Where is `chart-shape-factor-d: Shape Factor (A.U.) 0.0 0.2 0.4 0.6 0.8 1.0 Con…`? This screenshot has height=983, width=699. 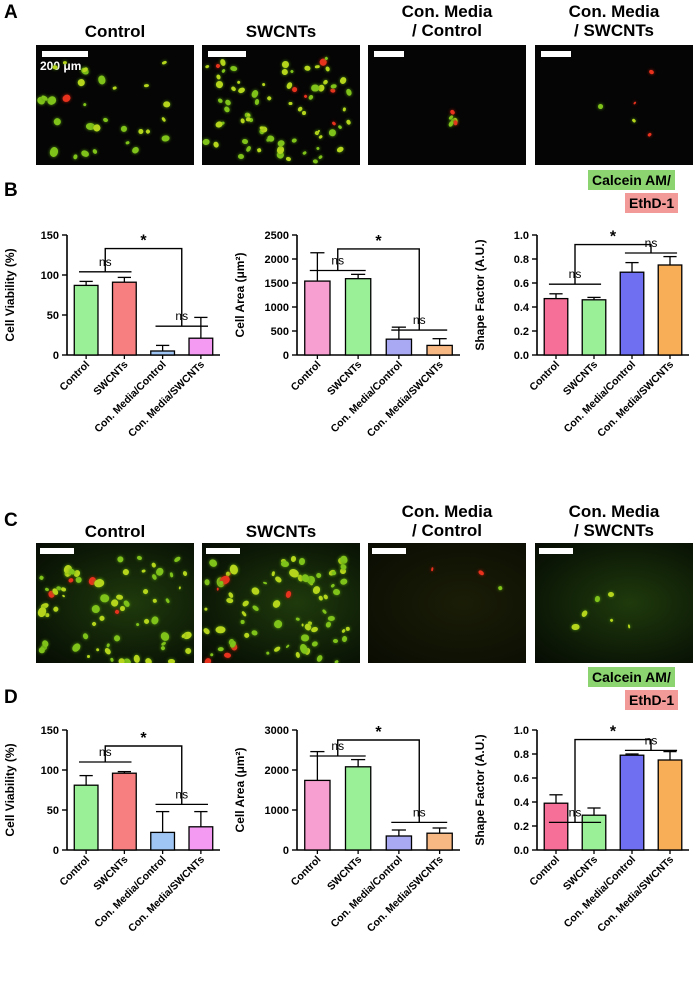 chart-shape-factor-d: Shape Factor (A.U.) 0.0 0.2 0.4 0.6 0.8 1.0 Con… is located at coordinates (581, 829).